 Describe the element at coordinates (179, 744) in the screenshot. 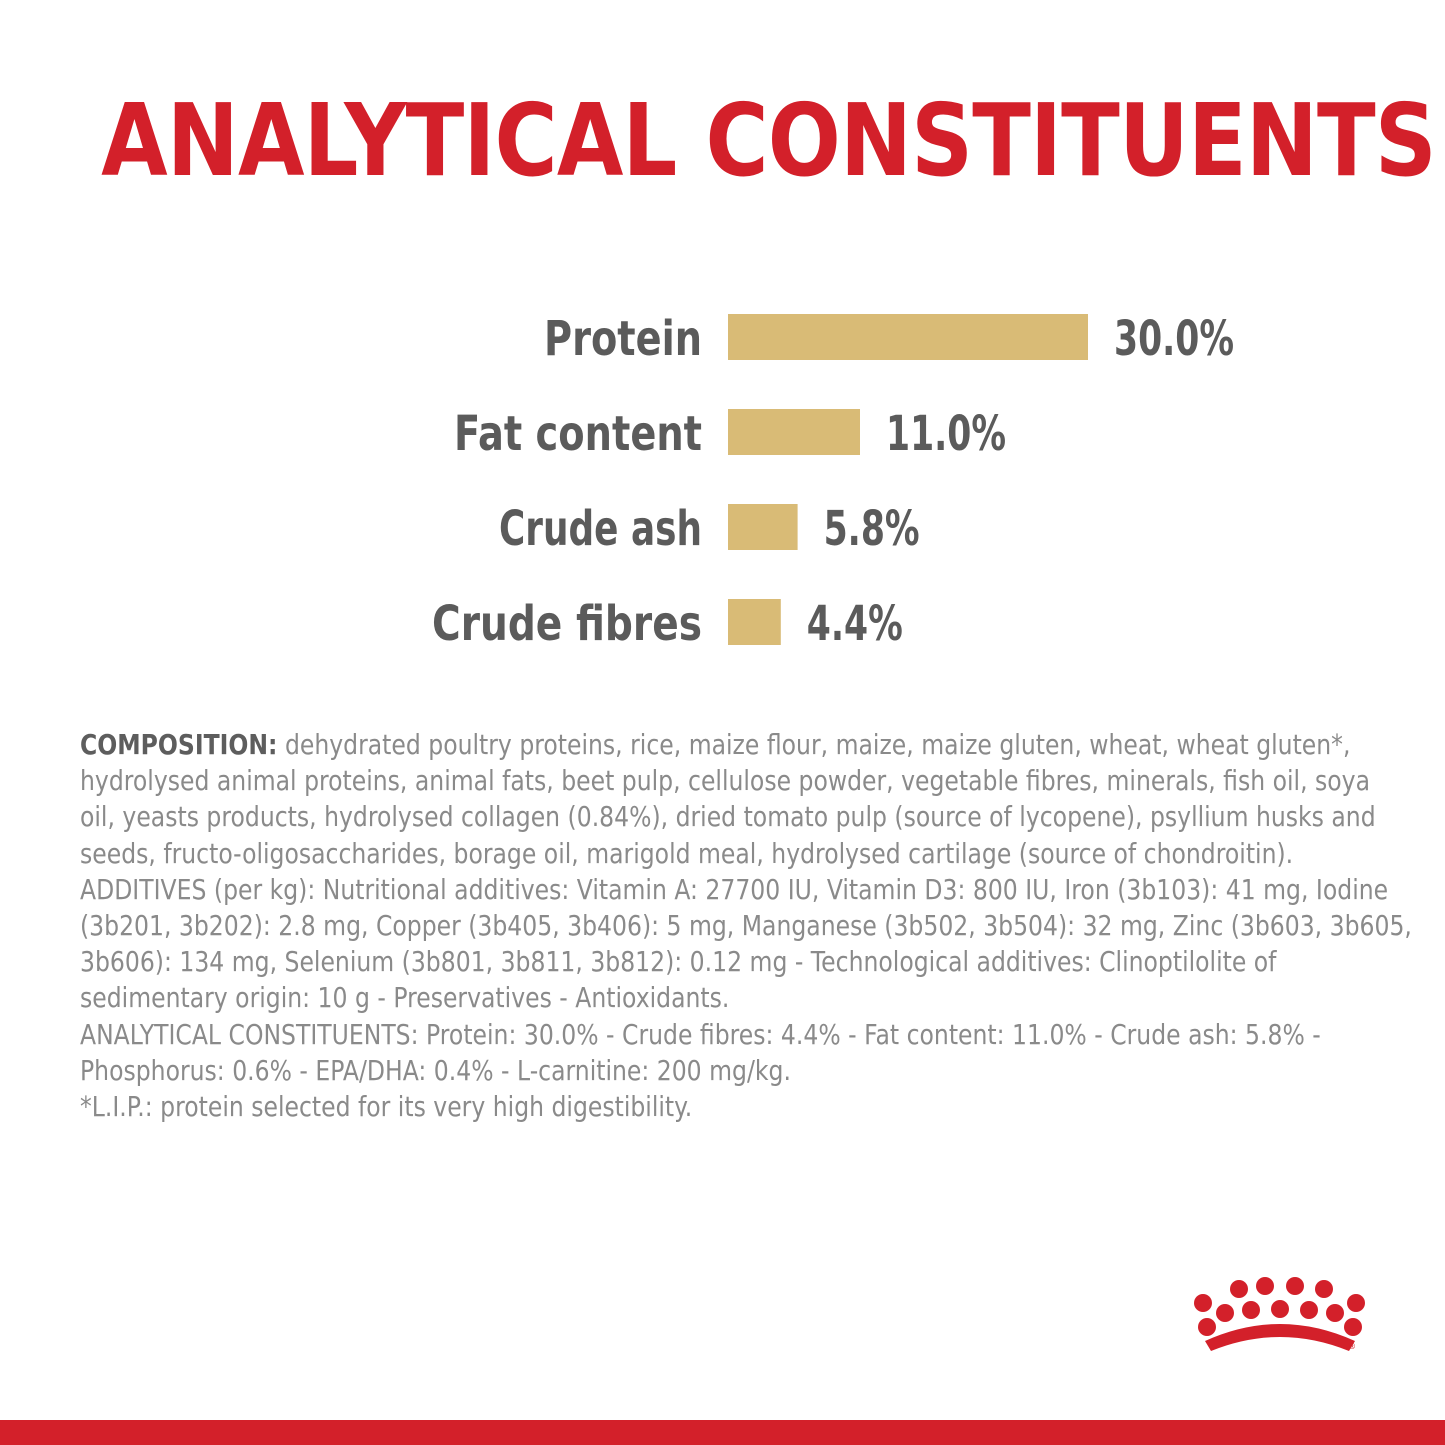

I see `composition-lead: COMPOSITION:` at that location.